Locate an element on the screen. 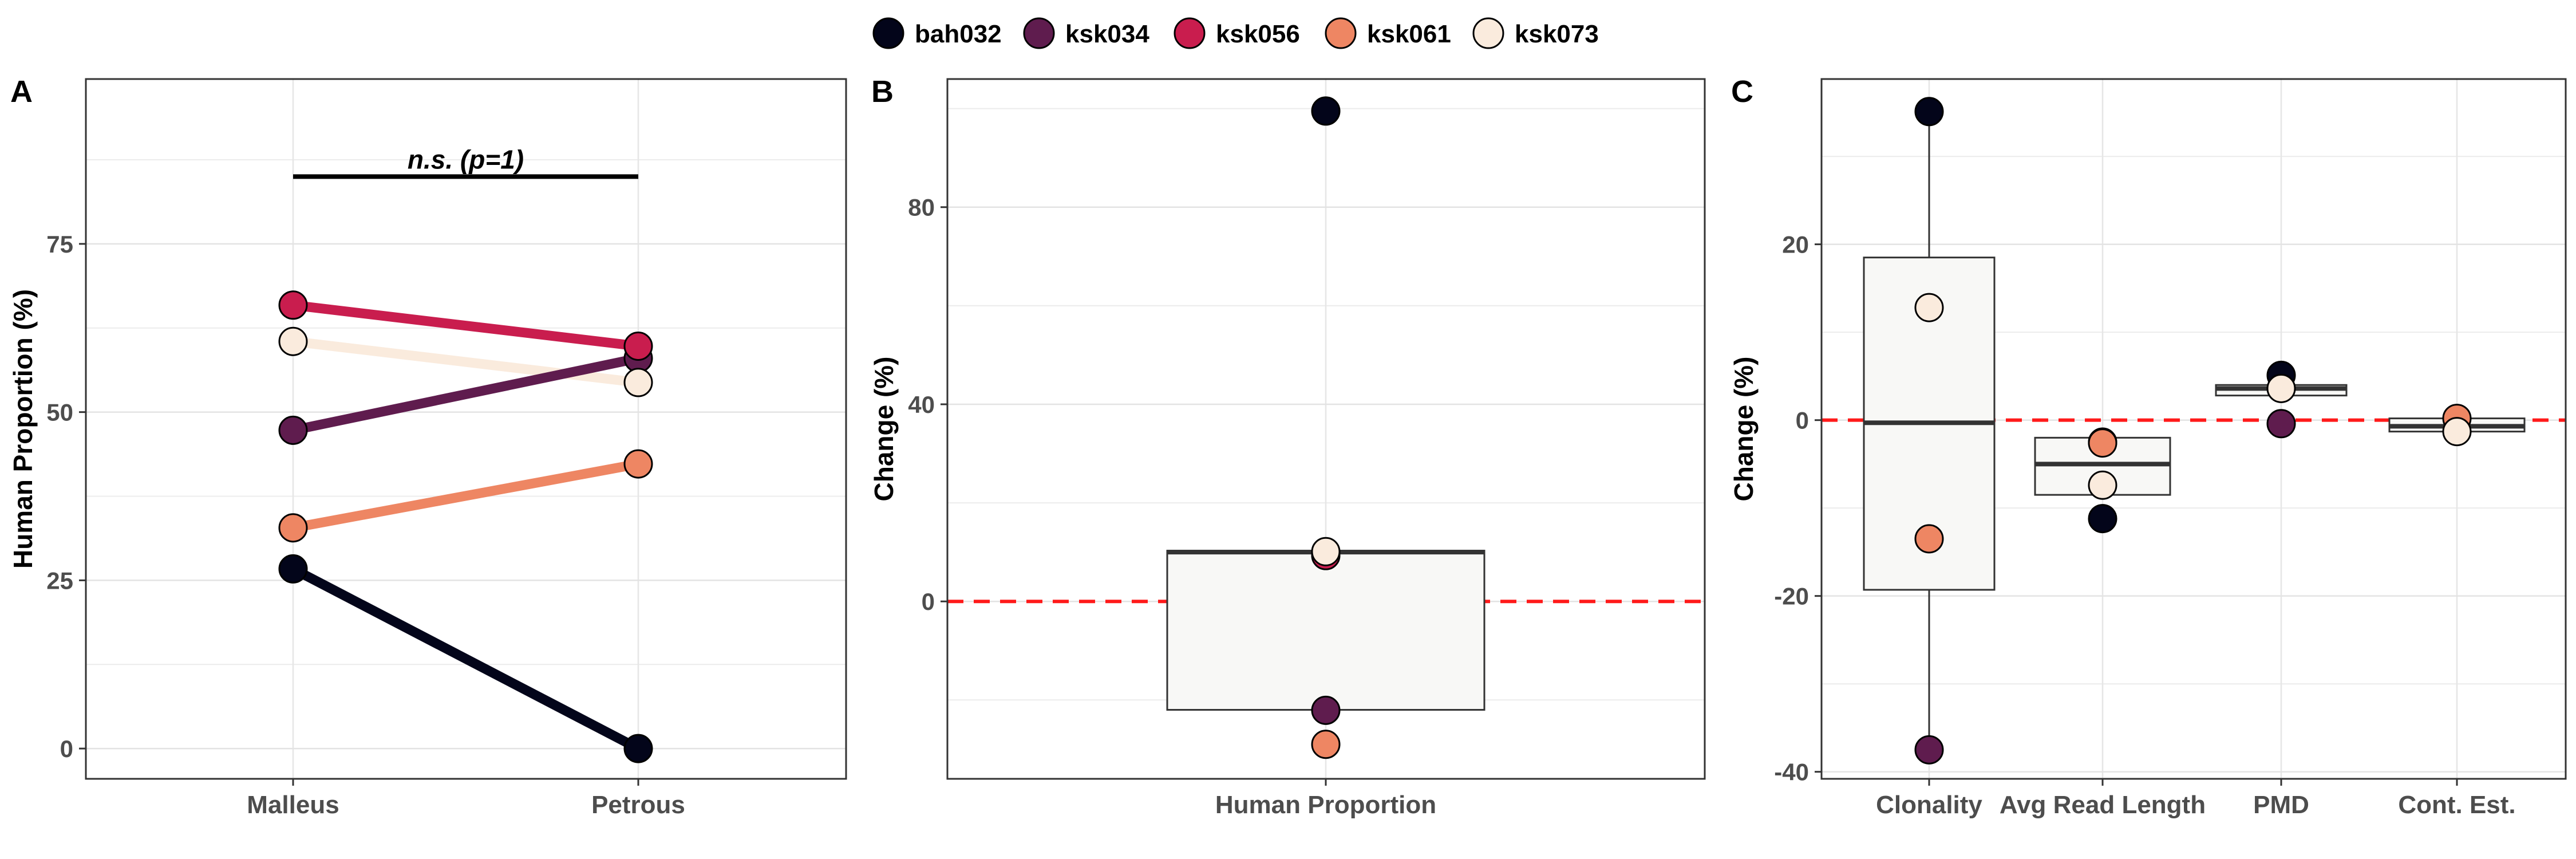 This screenshot has height=859, width=2576. point-ksk034-clonality is located at coordinates (1929, 750).